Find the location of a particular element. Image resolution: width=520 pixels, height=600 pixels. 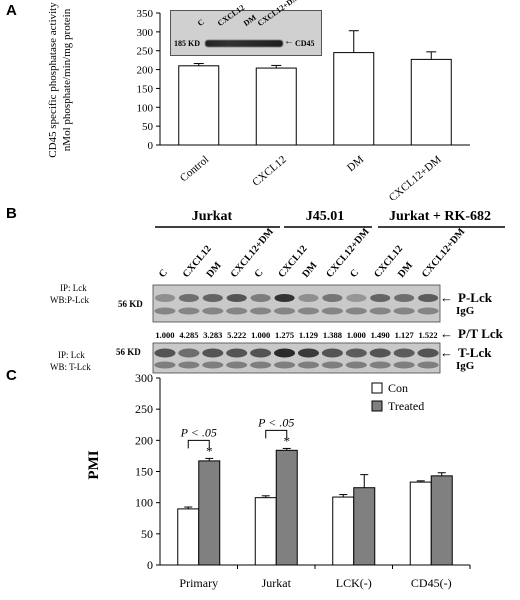

bottom-blot-ip: IP: Lck is located at coordinates (71, 355).